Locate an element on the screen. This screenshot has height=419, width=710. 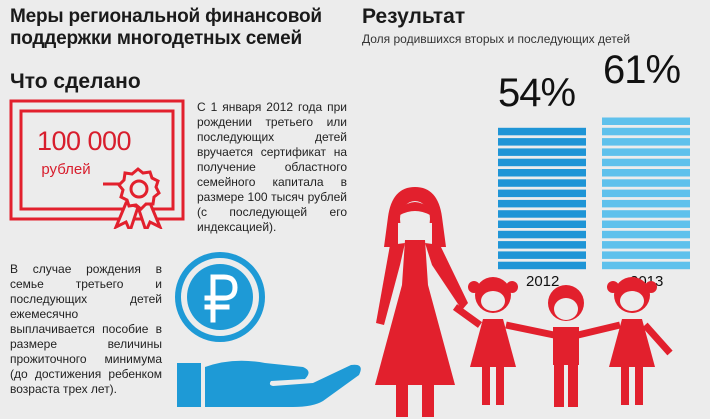
ruble-coin-icon is located at coordinates (220, 297).